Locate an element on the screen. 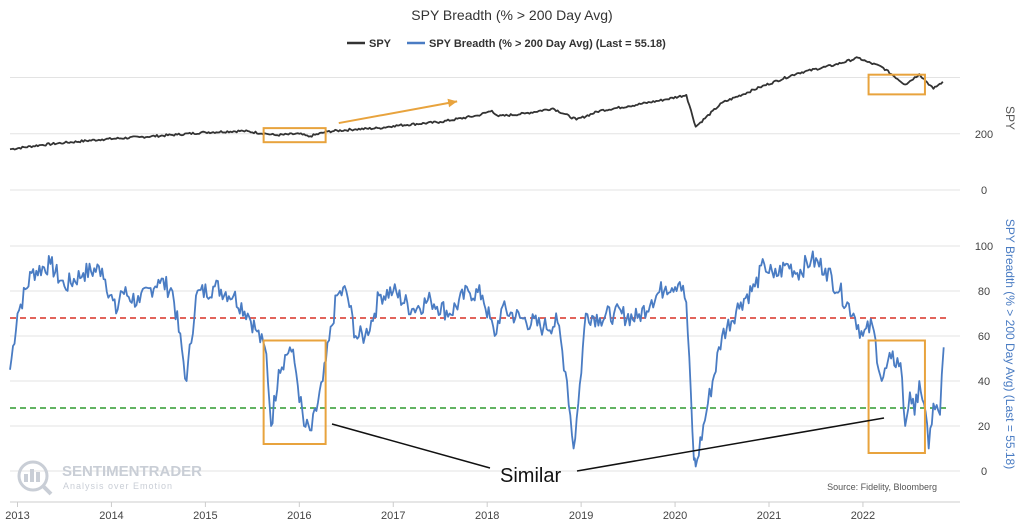 This screenshot has width=1024, height=526. spy-axis-label: SPY is located at coordinates (1010, 118).